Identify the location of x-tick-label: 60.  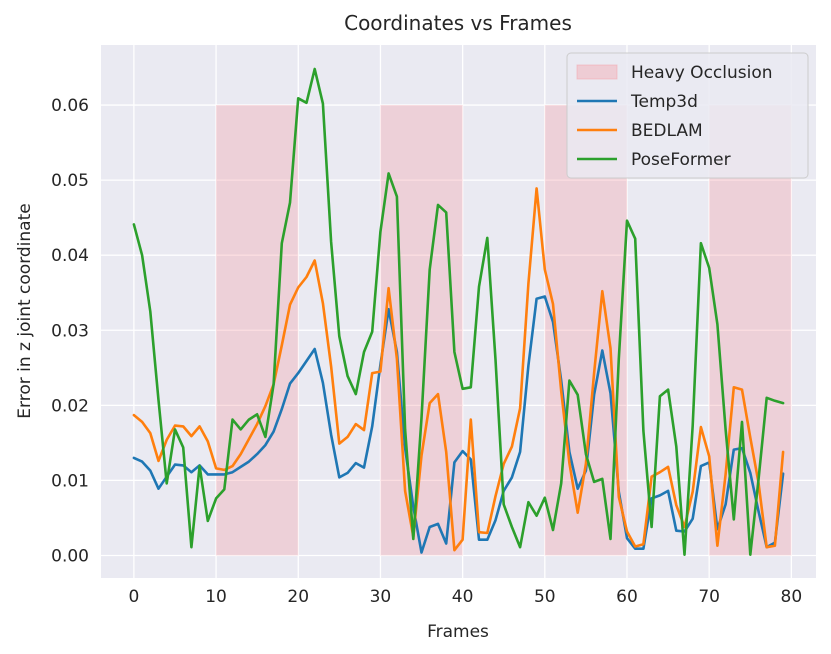
(627, 597).